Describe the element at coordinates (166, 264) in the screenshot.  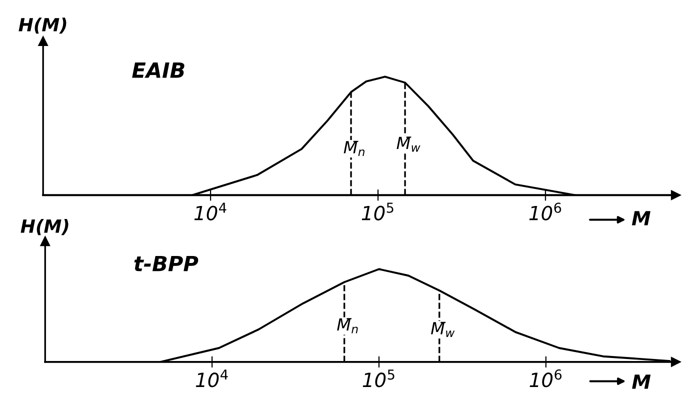
I see `chart-title: t-BPP` at that location.